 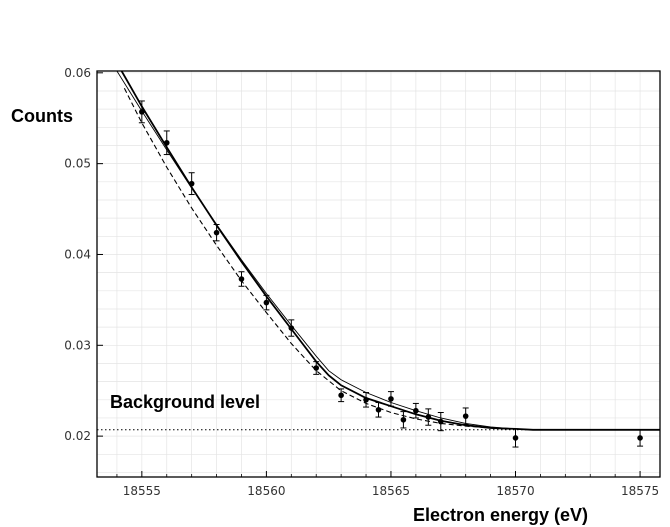 I want to click on x-axis-ticks: 18555 18560 18565 18570 18575, so click(x=387, y=484).